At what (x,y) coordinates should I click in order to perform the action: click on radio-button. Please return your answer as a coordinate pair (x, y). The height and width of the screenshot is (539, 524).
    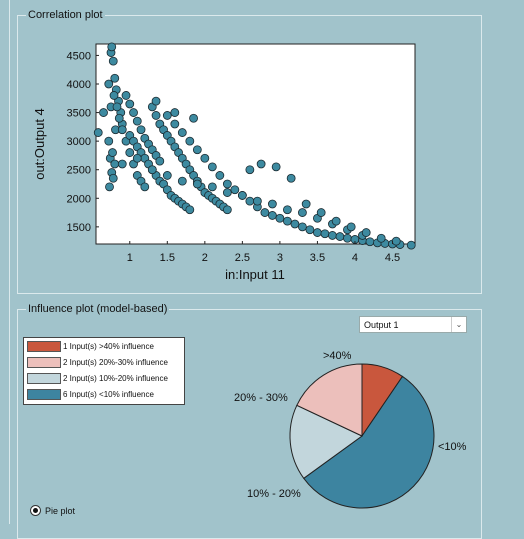
    Looking at the image, I should click on (35, 510).